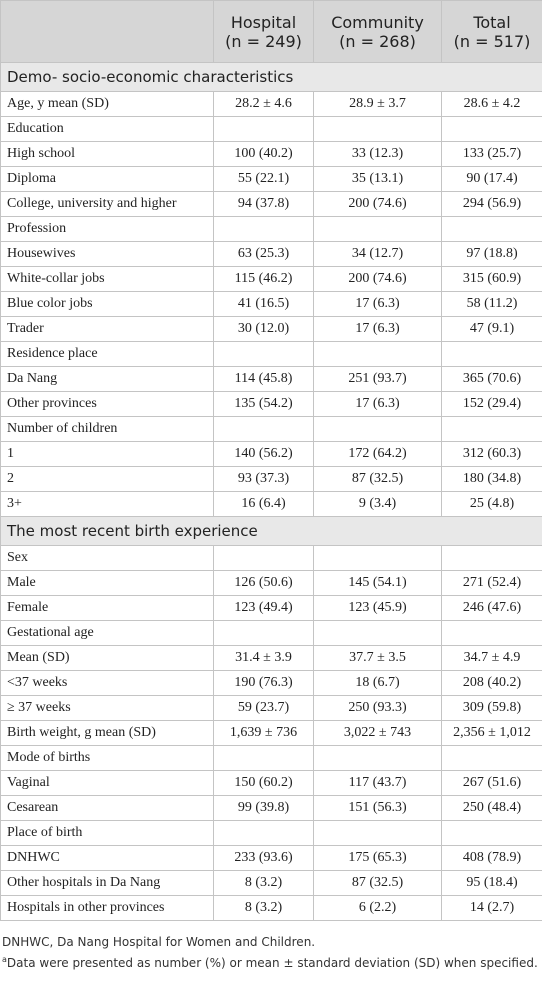 The height and width of the screenshot is (988, 542). What do you see at coordinates (107, 479) in the screenshot?
I see `row-label: 2` at bounding box center [107, 479].